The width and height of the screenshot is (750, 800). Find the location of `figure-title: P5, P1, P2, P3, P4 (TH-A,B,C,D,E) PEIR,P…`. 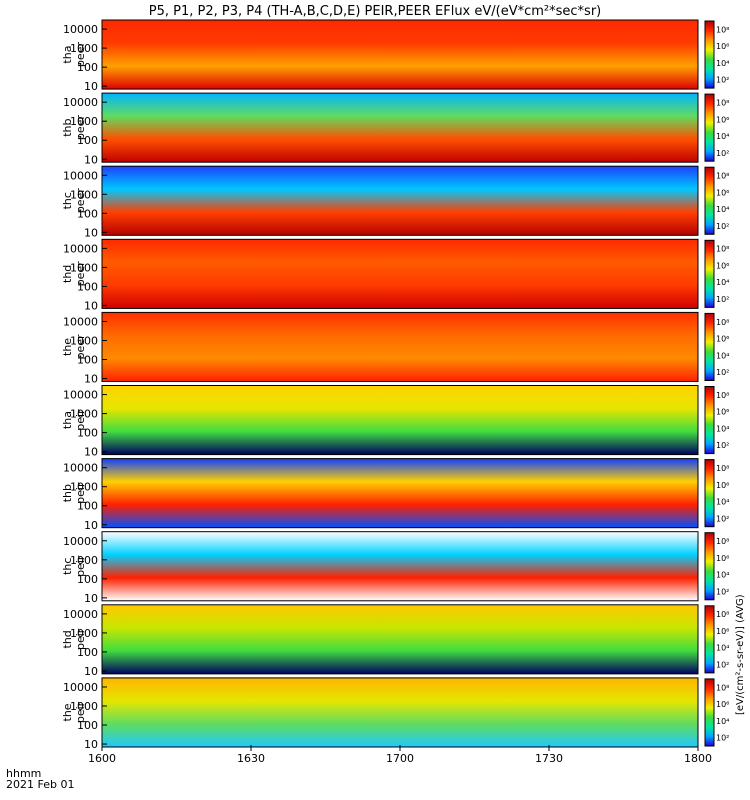

figure-title: P5, P1, P2, P3, P4 (TH-A,B,C,D,E) PEIR,P… is located at coordinates (375, 11).